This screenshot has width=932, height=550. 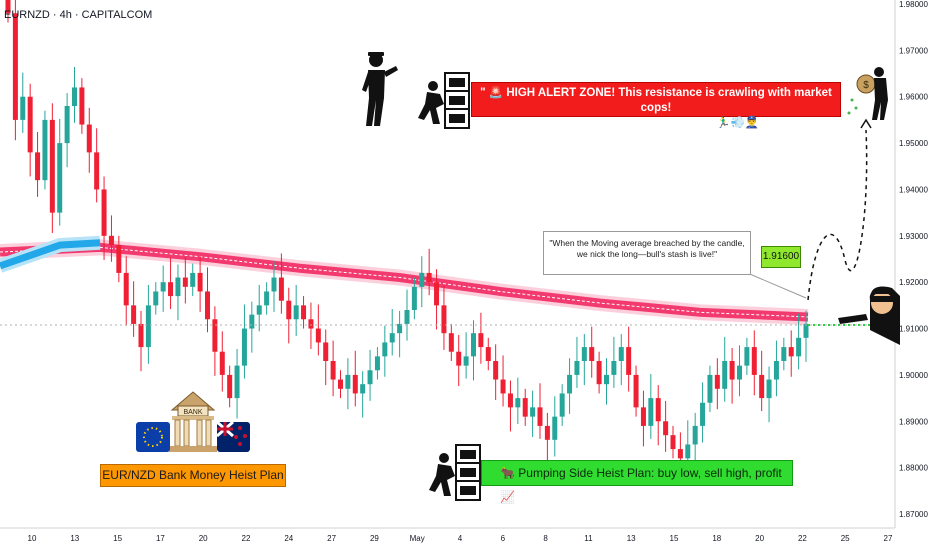 I want to click on bank-sign: BANK, so click(x=192, y=412).